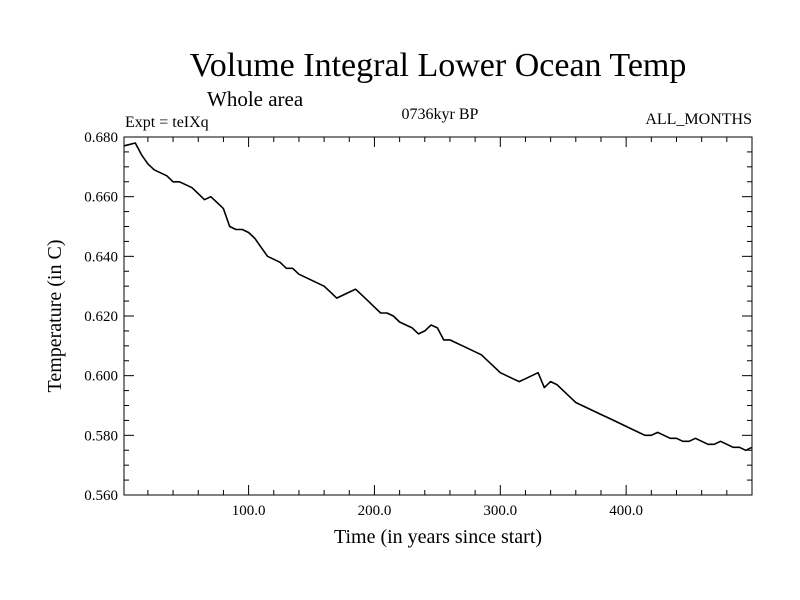 The image size is (800, 600). Describe the element at coordinates (101, 317) in the screenshot. I see `y-tick-label: 0.620` at that location.